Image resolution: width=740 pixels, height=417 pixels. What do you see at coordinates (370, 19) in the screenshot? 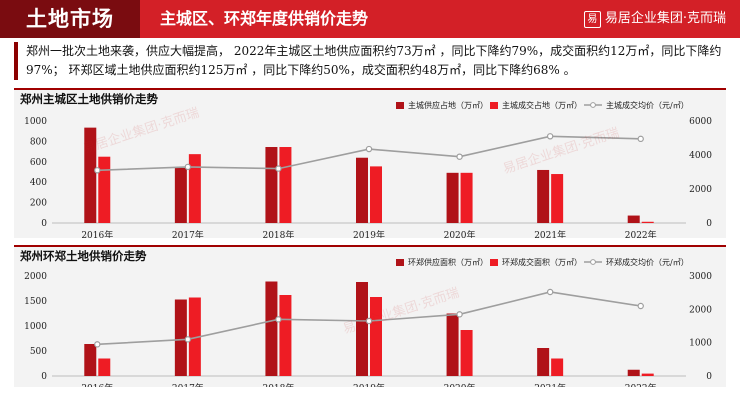
I see `header-bar: 土地市场 主城区、环郑年度供销价走势 易 易居企业集团·克而瑞` at bounding box center [370, 19].